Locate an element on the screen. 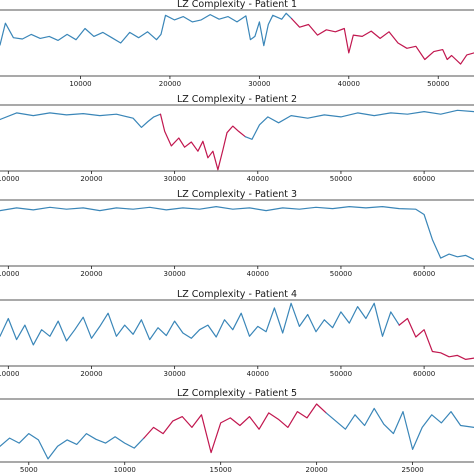 The image size is (474, 474). chart-title: LZ Complexity - Patient 1 is located at coordinates (237, 5).